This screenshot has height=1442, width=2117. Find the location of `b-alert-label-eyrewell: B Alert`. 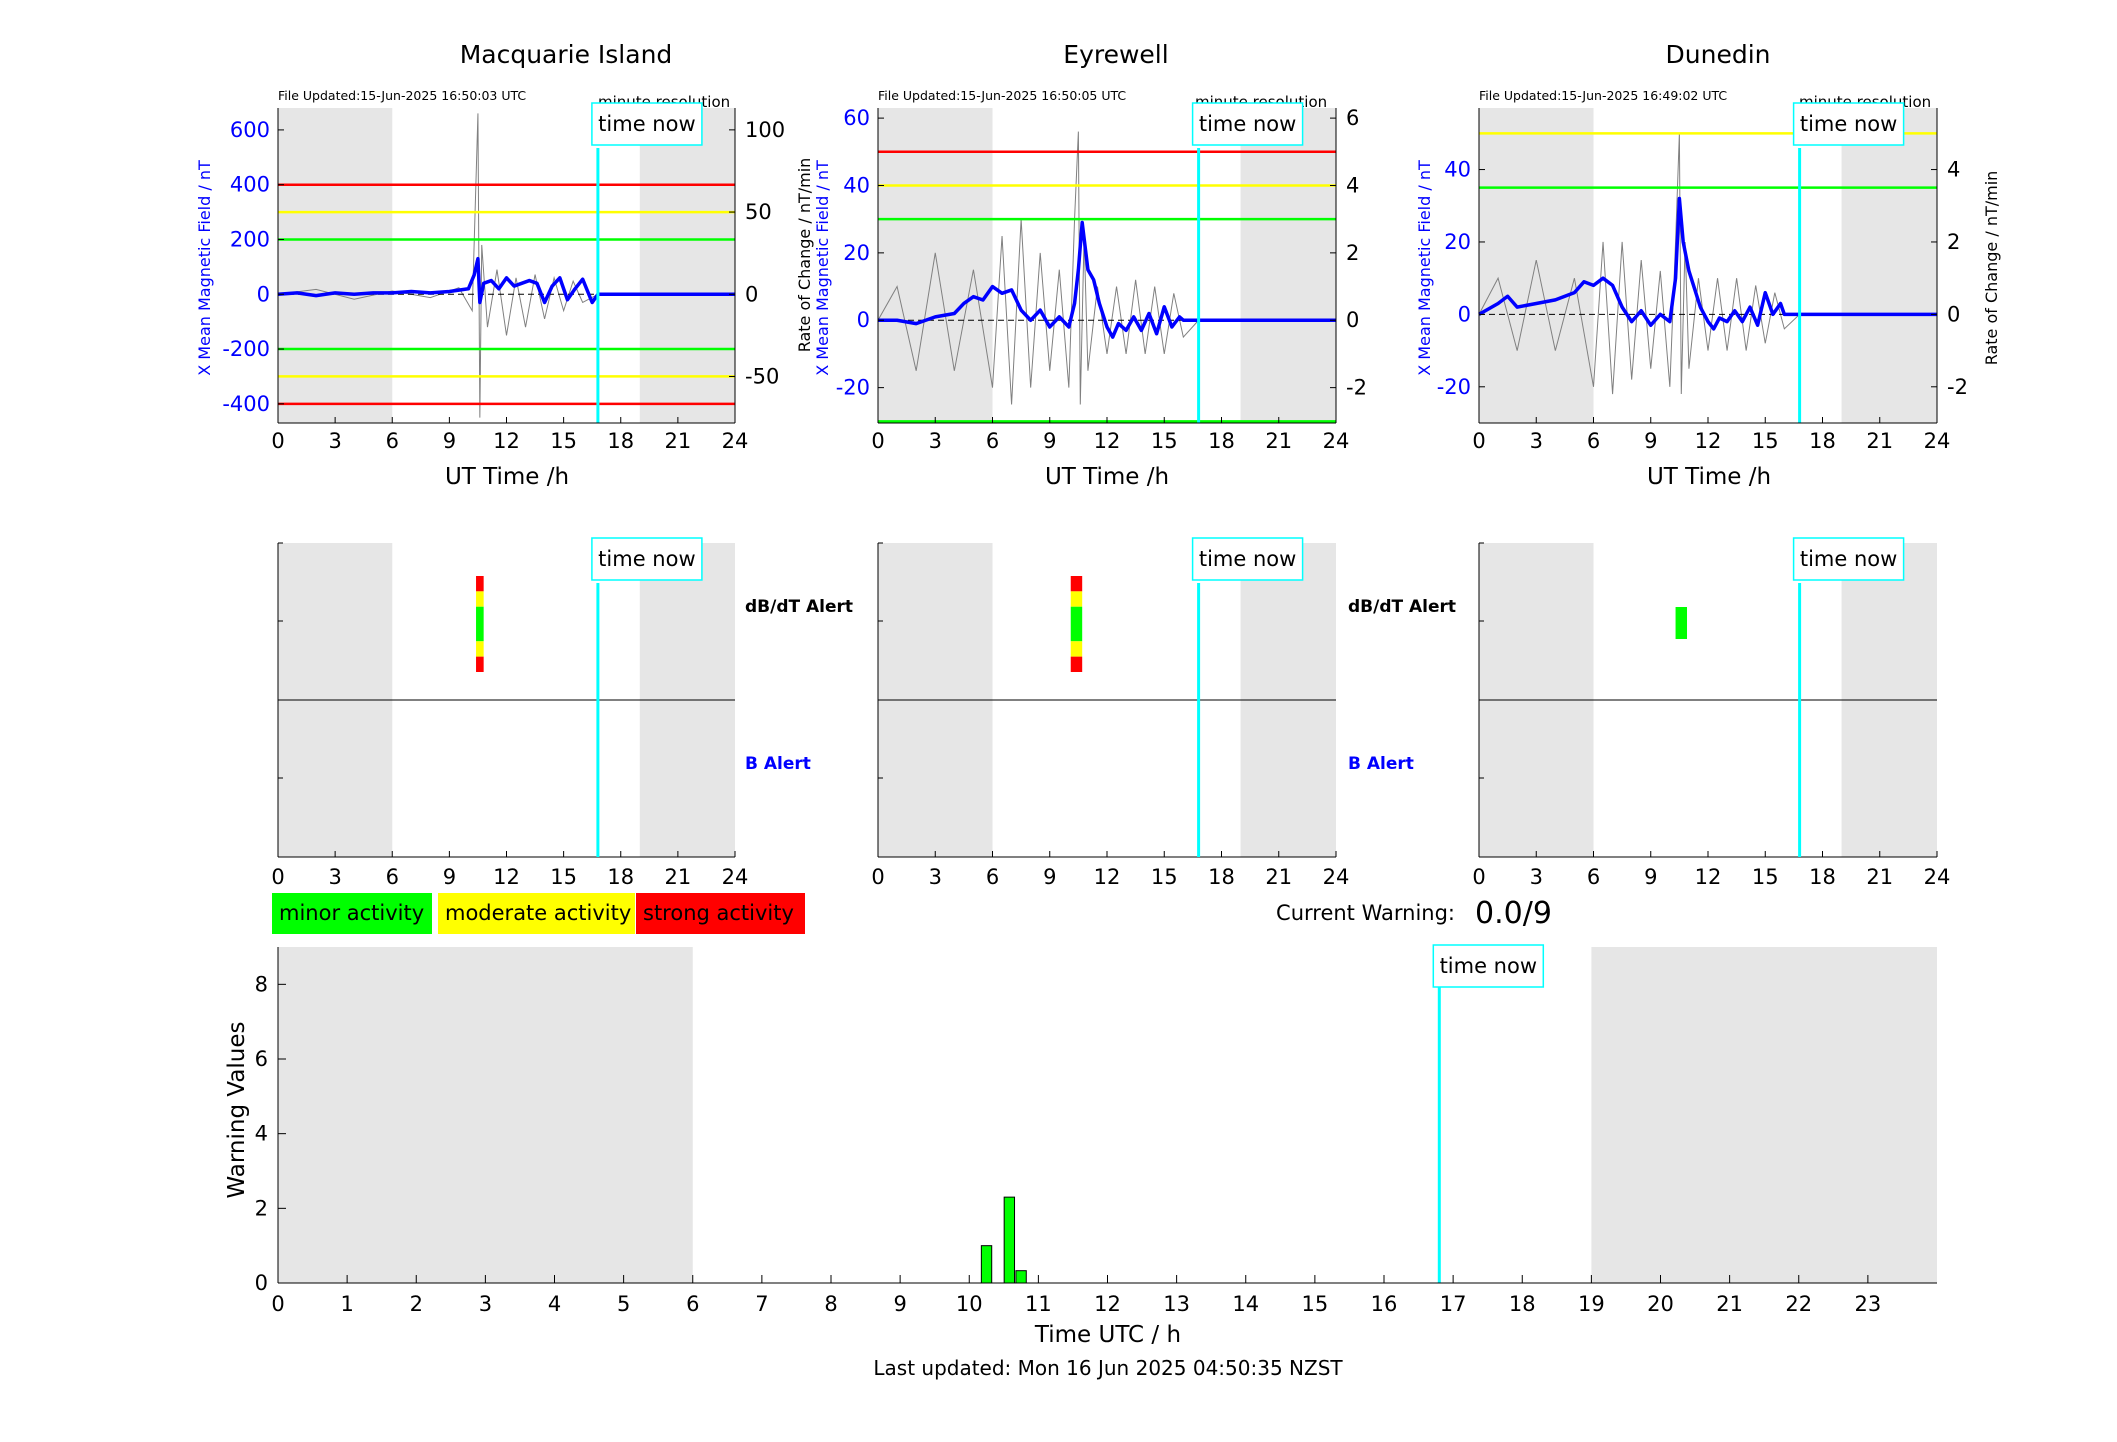

b-alert-label-eyrewell: B Alert is located at coordinates (1381, 764).